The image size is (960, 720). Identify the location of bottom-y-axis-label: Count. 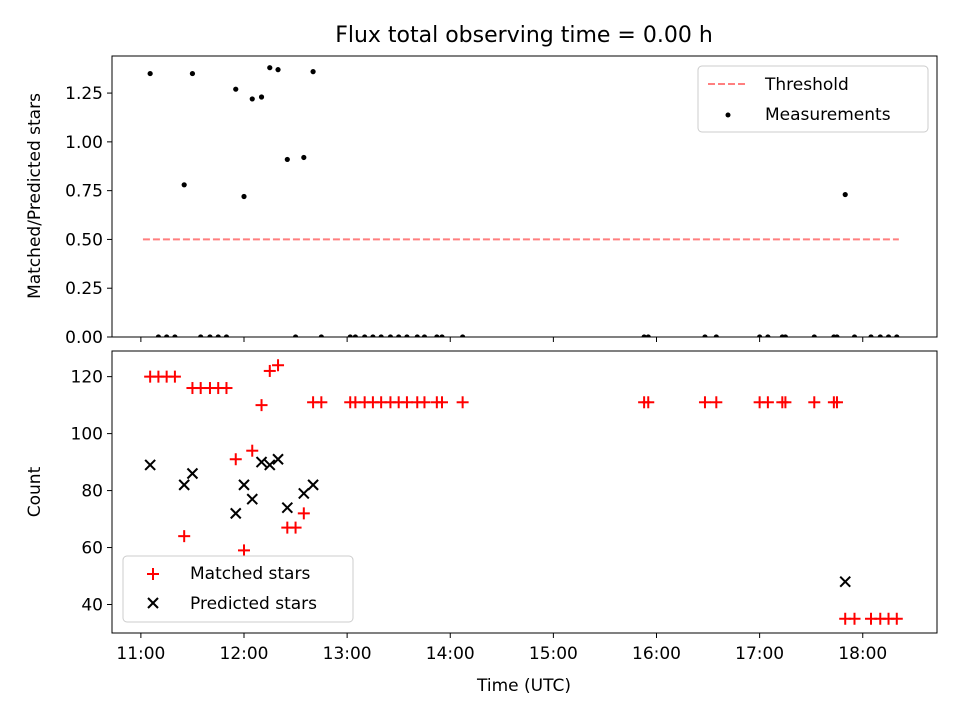
(35, 491).